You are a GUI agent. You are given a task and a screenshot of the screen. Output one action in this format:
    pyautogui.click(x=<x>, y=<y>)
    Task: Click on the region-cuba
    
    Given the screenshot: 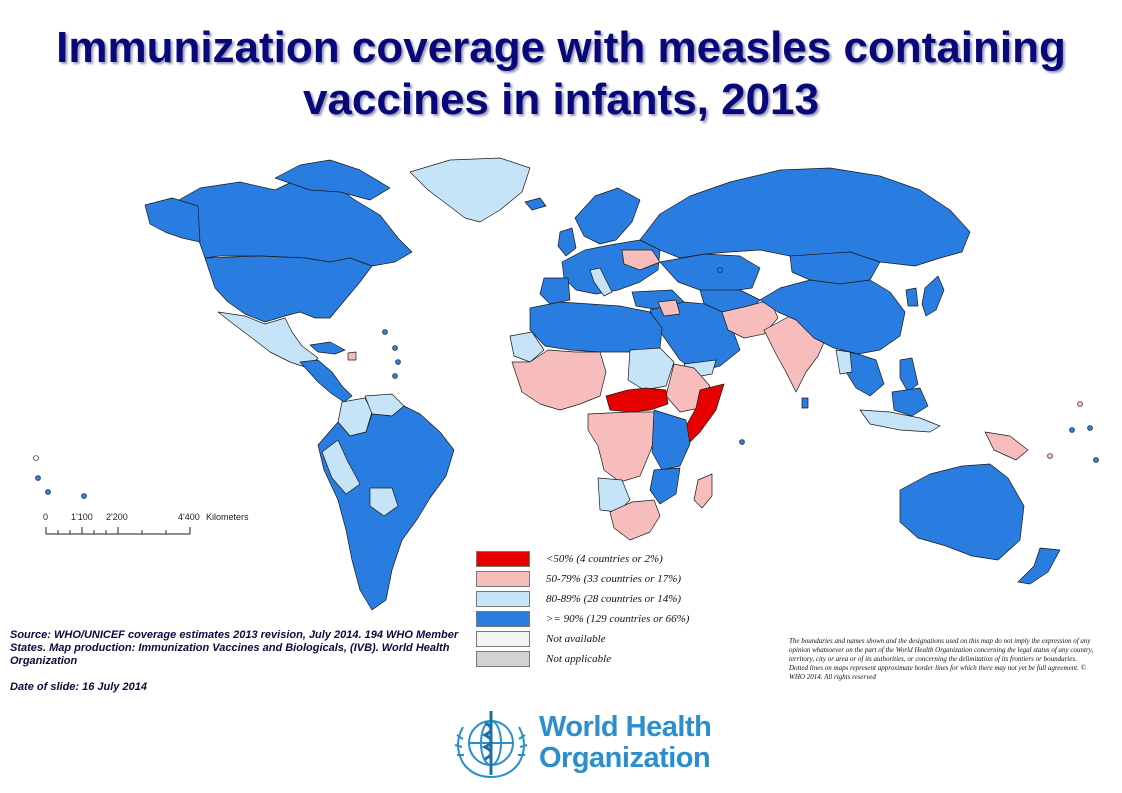 What is the action you would take?
    pyautogui.click(x=327, y=348)
    